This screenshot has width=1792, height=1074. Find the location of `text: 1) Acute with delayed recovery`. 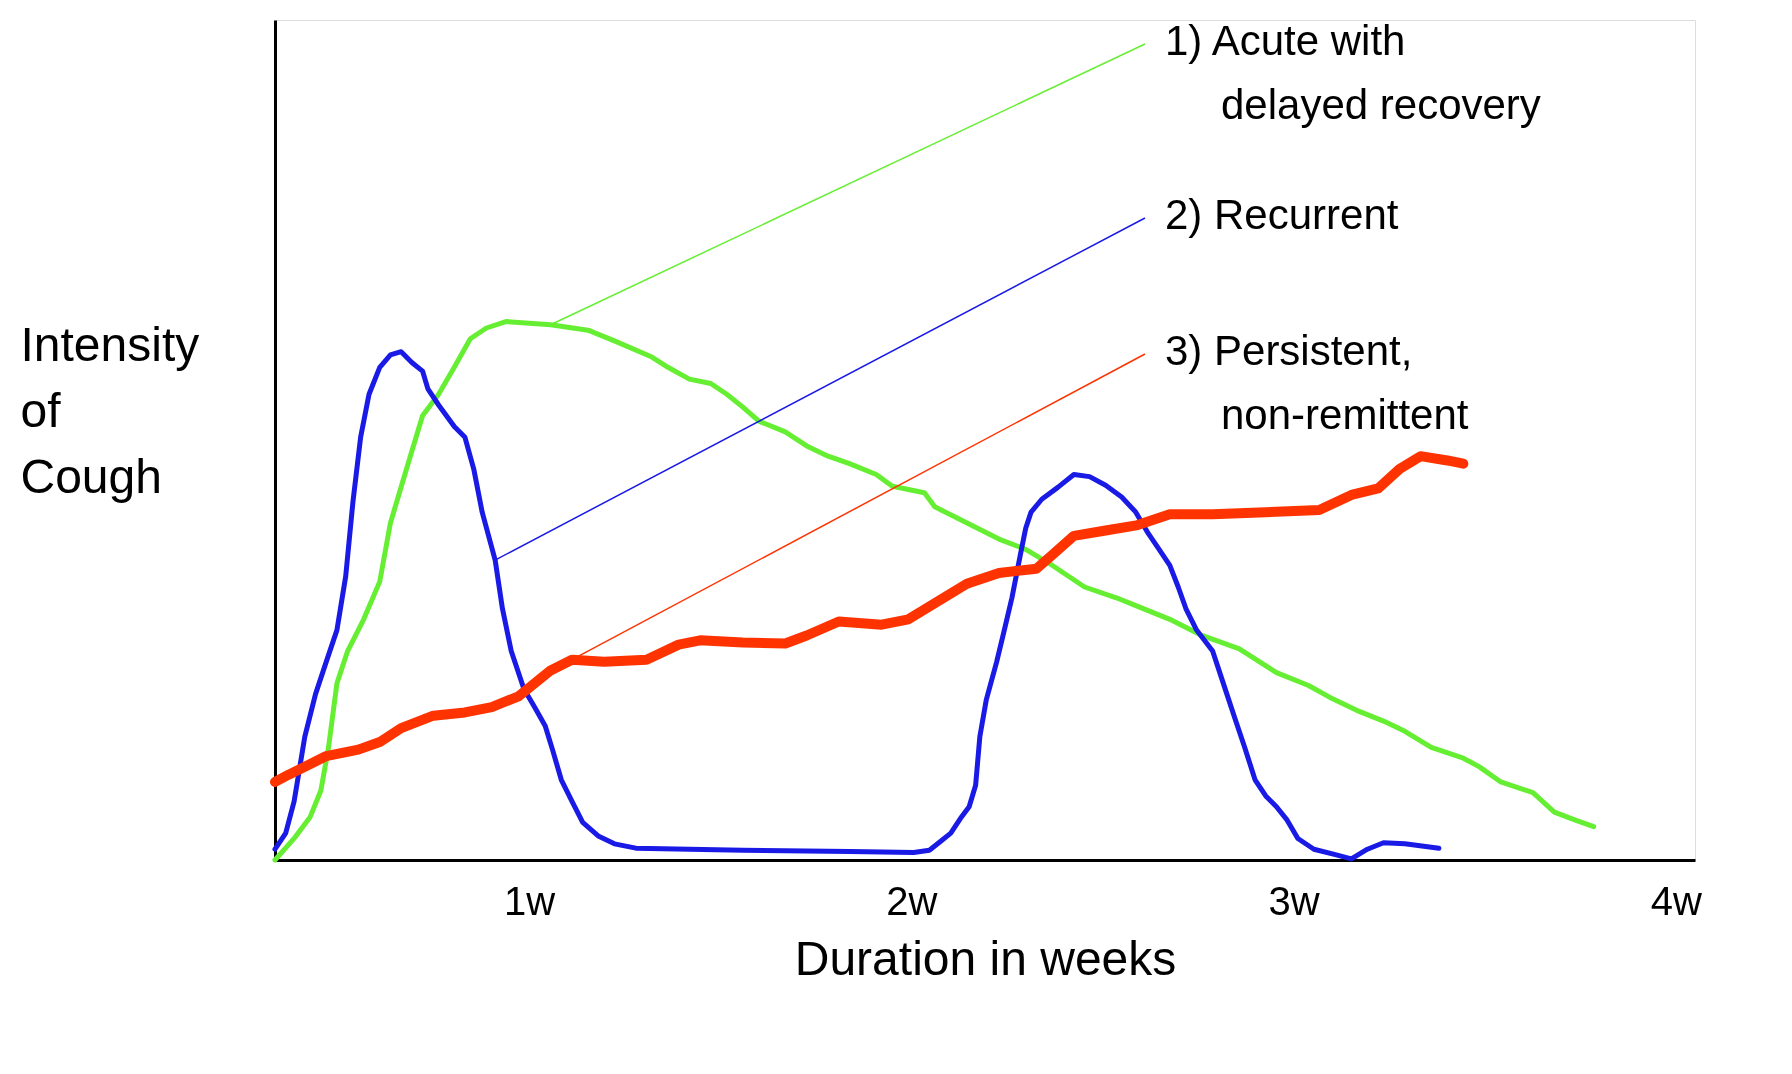

text: 1) Acute with delayed recovery is located at coordinates (1353, 72).